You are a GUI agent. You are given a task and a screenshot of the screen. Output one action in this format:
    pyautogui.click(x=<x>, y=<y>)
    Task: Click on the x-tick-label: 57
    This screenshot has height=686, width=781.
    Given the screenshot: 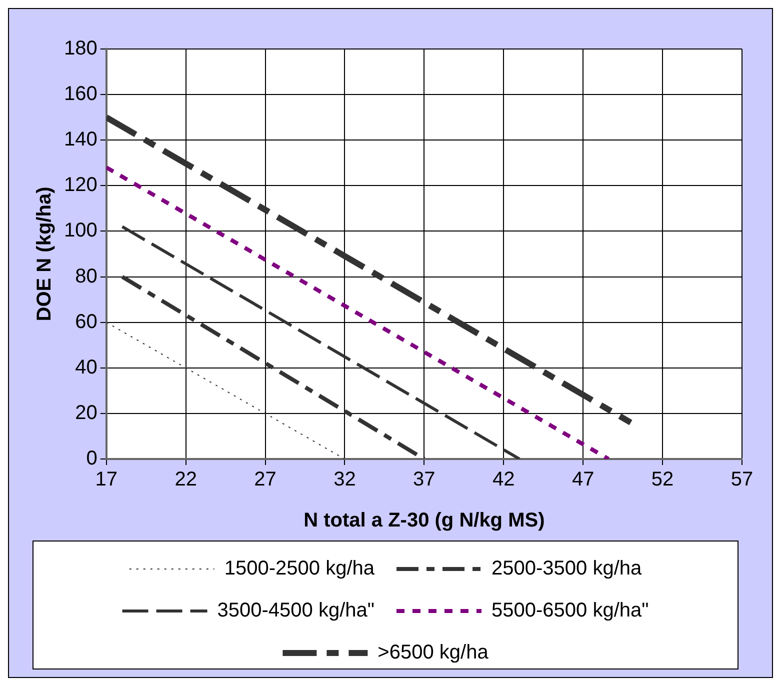 What is the action you would take?
    pyautogui.click(x=742, y=479)
    